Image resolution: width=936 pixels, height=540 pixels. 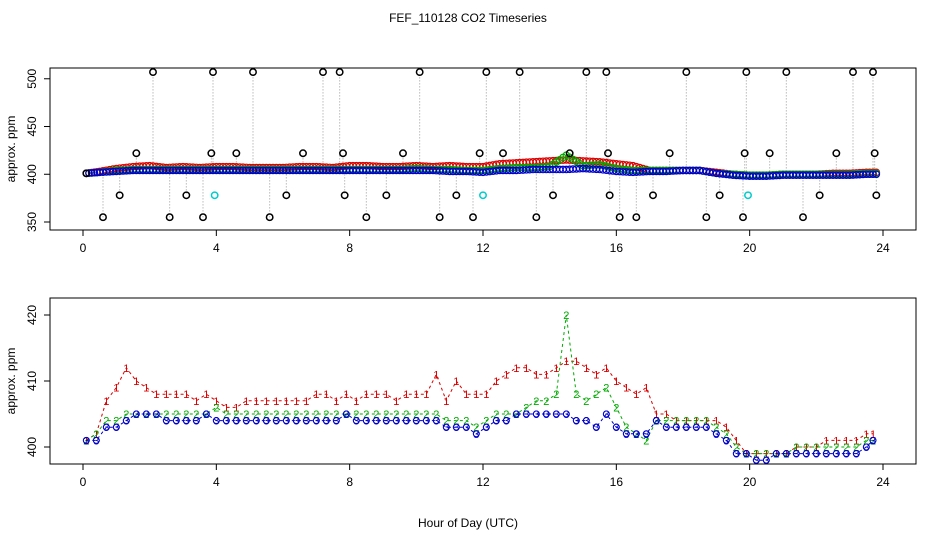 I want to click on y-axis-label: approx. ppm, so click(x=11, y=149).